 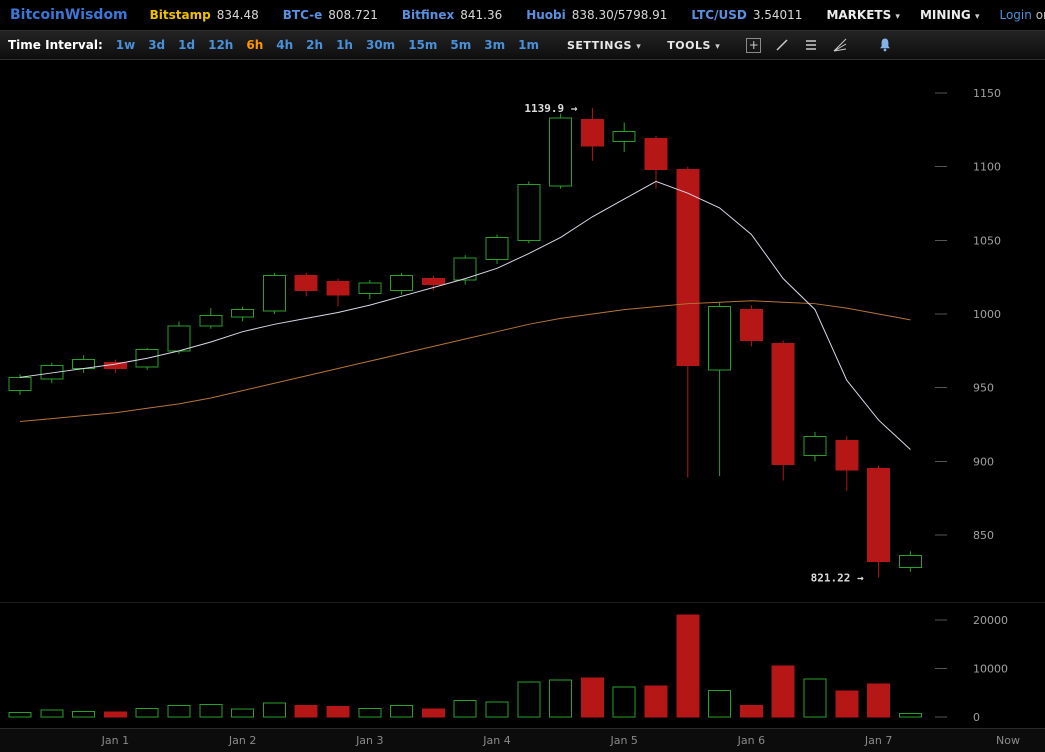 I want to click on interval-2h: 2h, so click(x=315, y=45).